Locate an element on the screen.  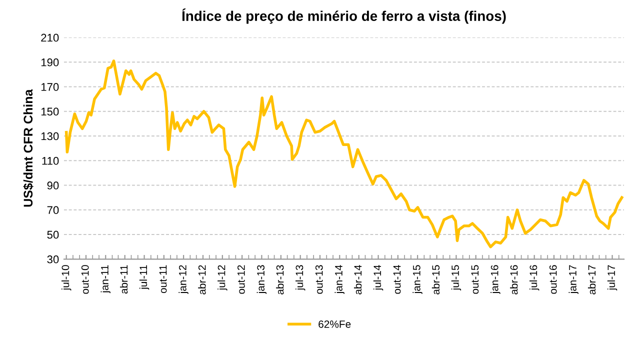
y-tick-label: 190 is located at coordinates (50, 62).